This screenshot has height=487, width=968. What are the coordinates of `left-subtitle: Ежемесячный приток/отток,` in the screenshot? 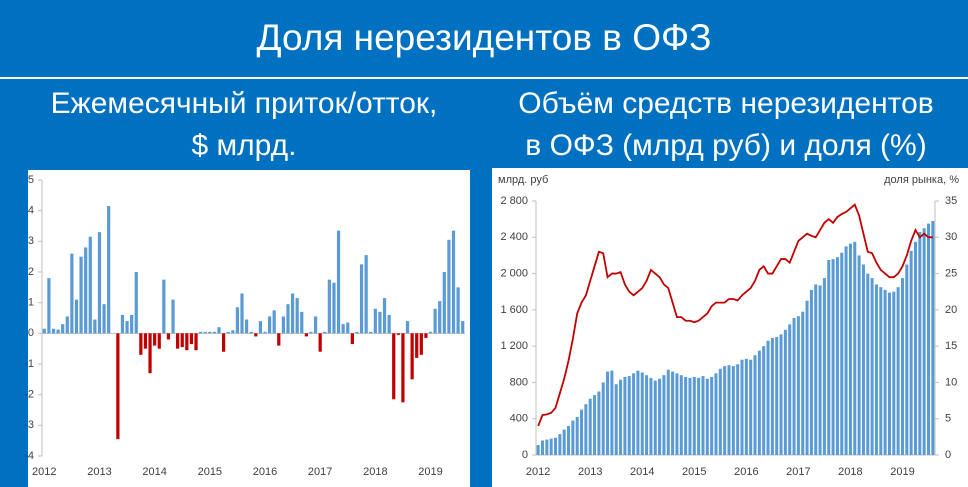 It's located at (244, 103).